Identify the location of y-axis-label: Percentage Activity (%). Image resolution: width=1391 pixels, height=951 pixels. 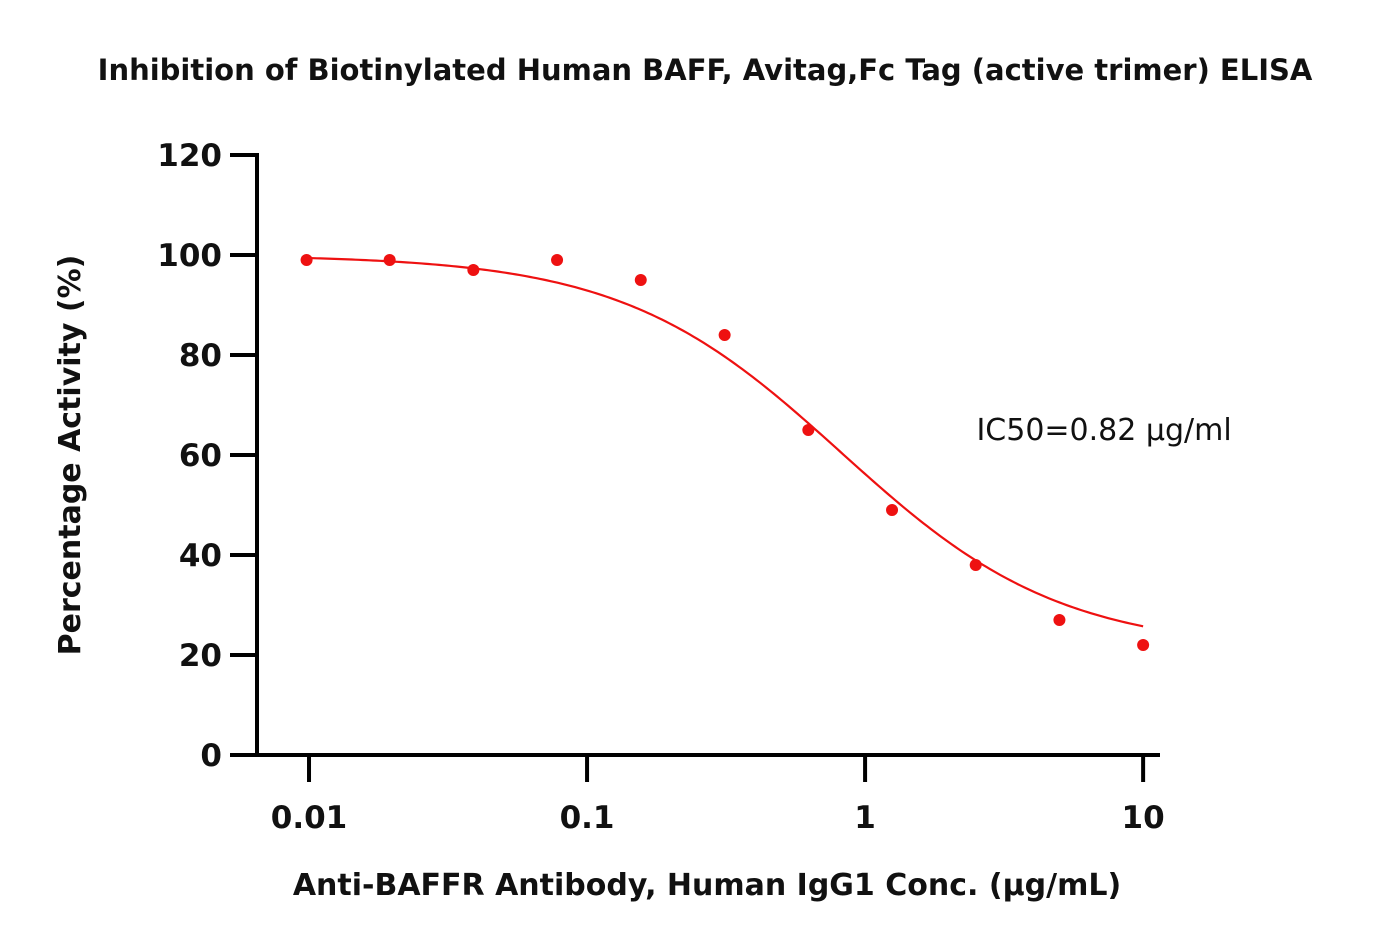
(70, 455).